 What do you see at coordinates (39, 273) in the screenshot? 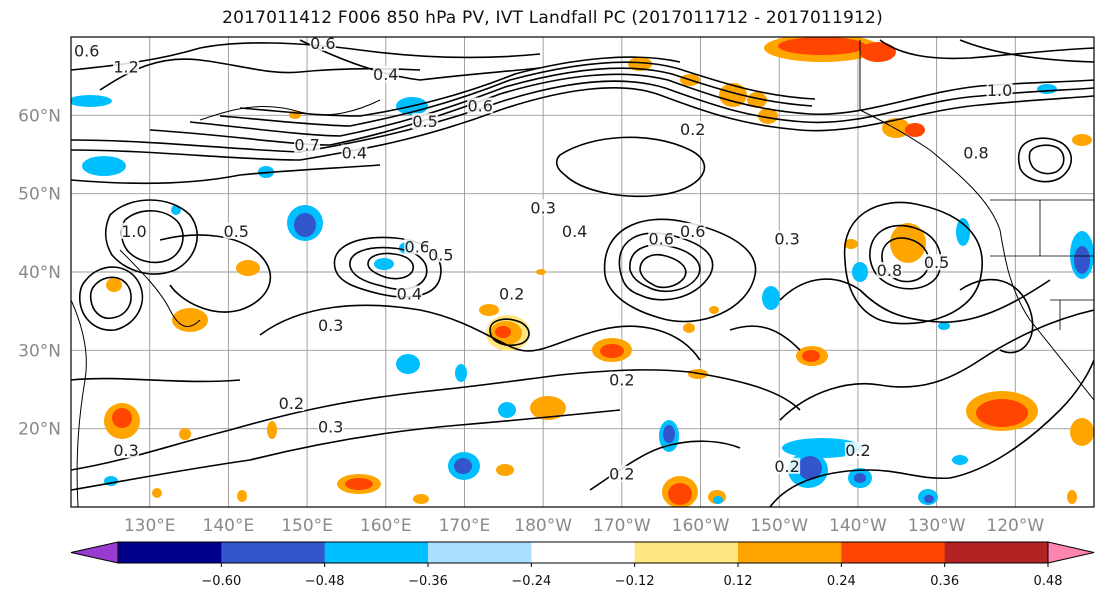
I see `lat-tick-label: 40°N` at bounding box center [39, 273].